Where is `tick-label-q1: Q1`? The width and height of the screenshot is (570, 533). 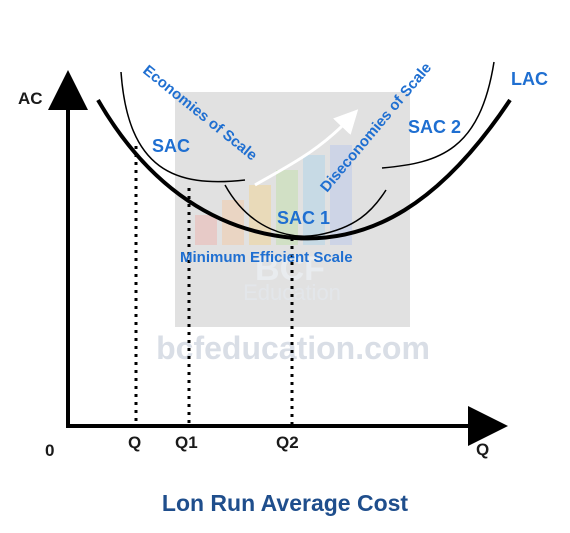 tick-label-q1: Q1 is located at coordinates (186, 442).